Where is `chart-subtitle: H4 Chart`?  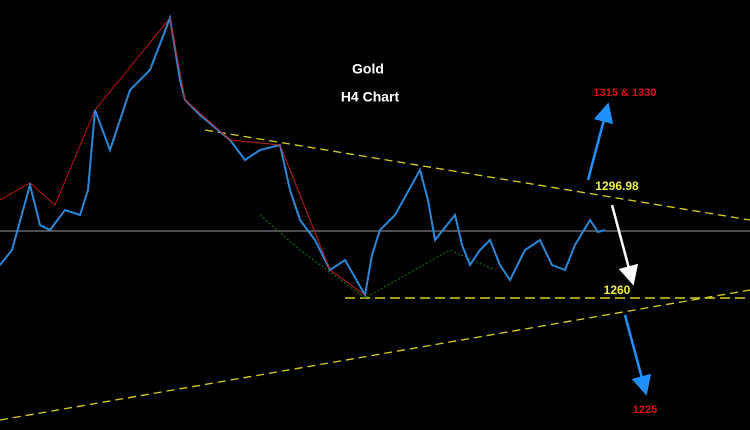
chart-subtitle: H4 Chart is located at coordinates (370, 97).